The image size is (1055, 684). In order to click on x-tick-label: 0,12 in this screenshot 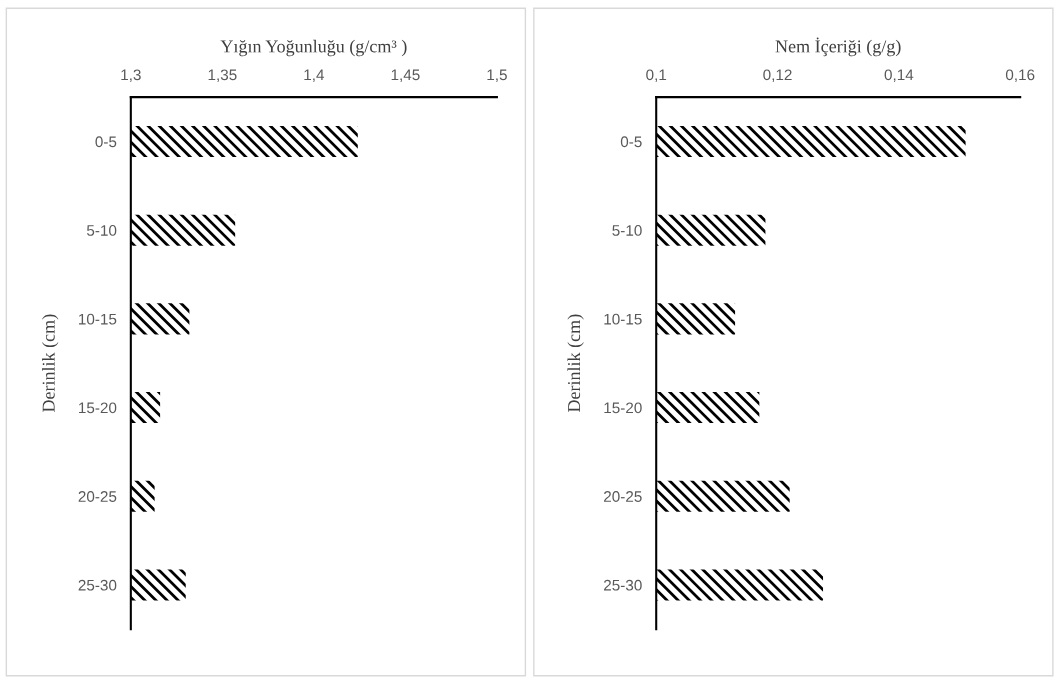, I will do `click(777, 76)`.